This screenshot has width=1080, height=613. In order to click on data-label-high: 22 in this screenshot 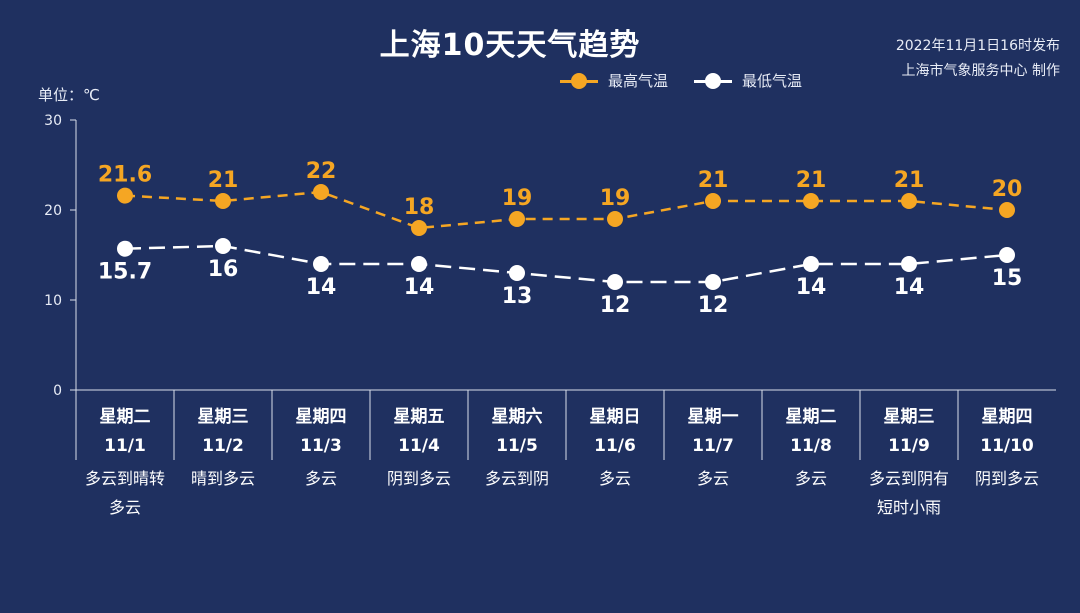, I will do `click(321, 171)`.